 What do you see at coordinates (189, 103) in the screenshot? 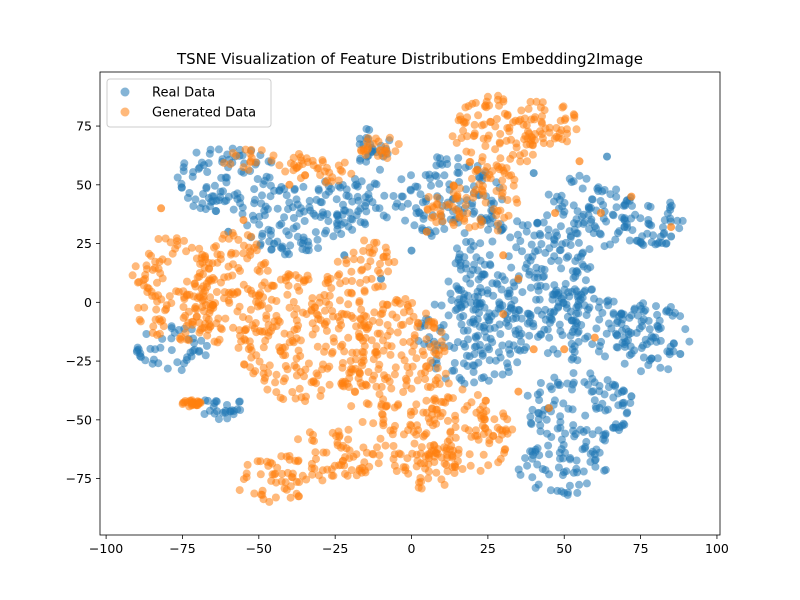
I see `legend: Real Data Generated Data` at bounding box center [189, 103].